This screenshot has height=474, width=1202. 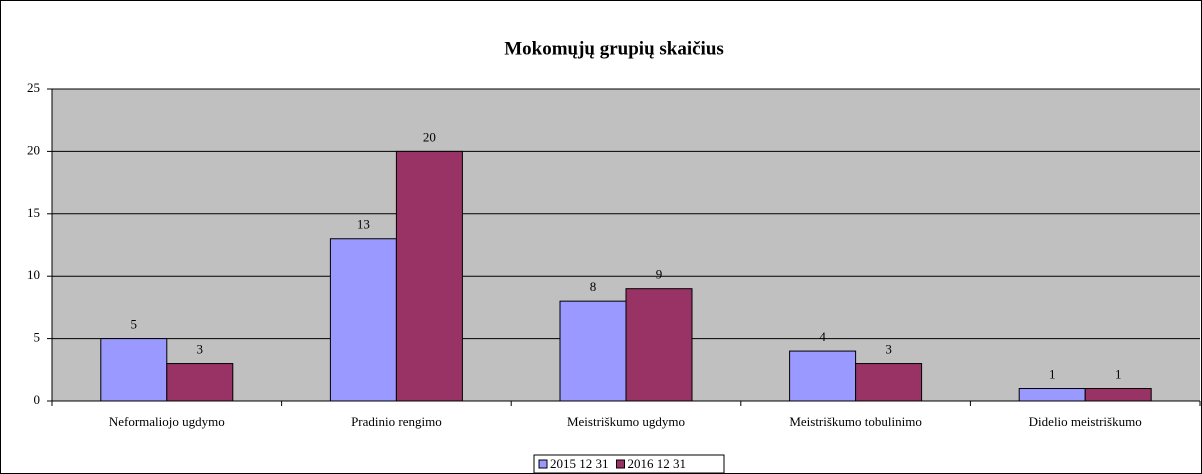 What do you see at coordinates (822, 336) in the screenshot?
I see `data-label: 4` at bounding box center [822, 336].